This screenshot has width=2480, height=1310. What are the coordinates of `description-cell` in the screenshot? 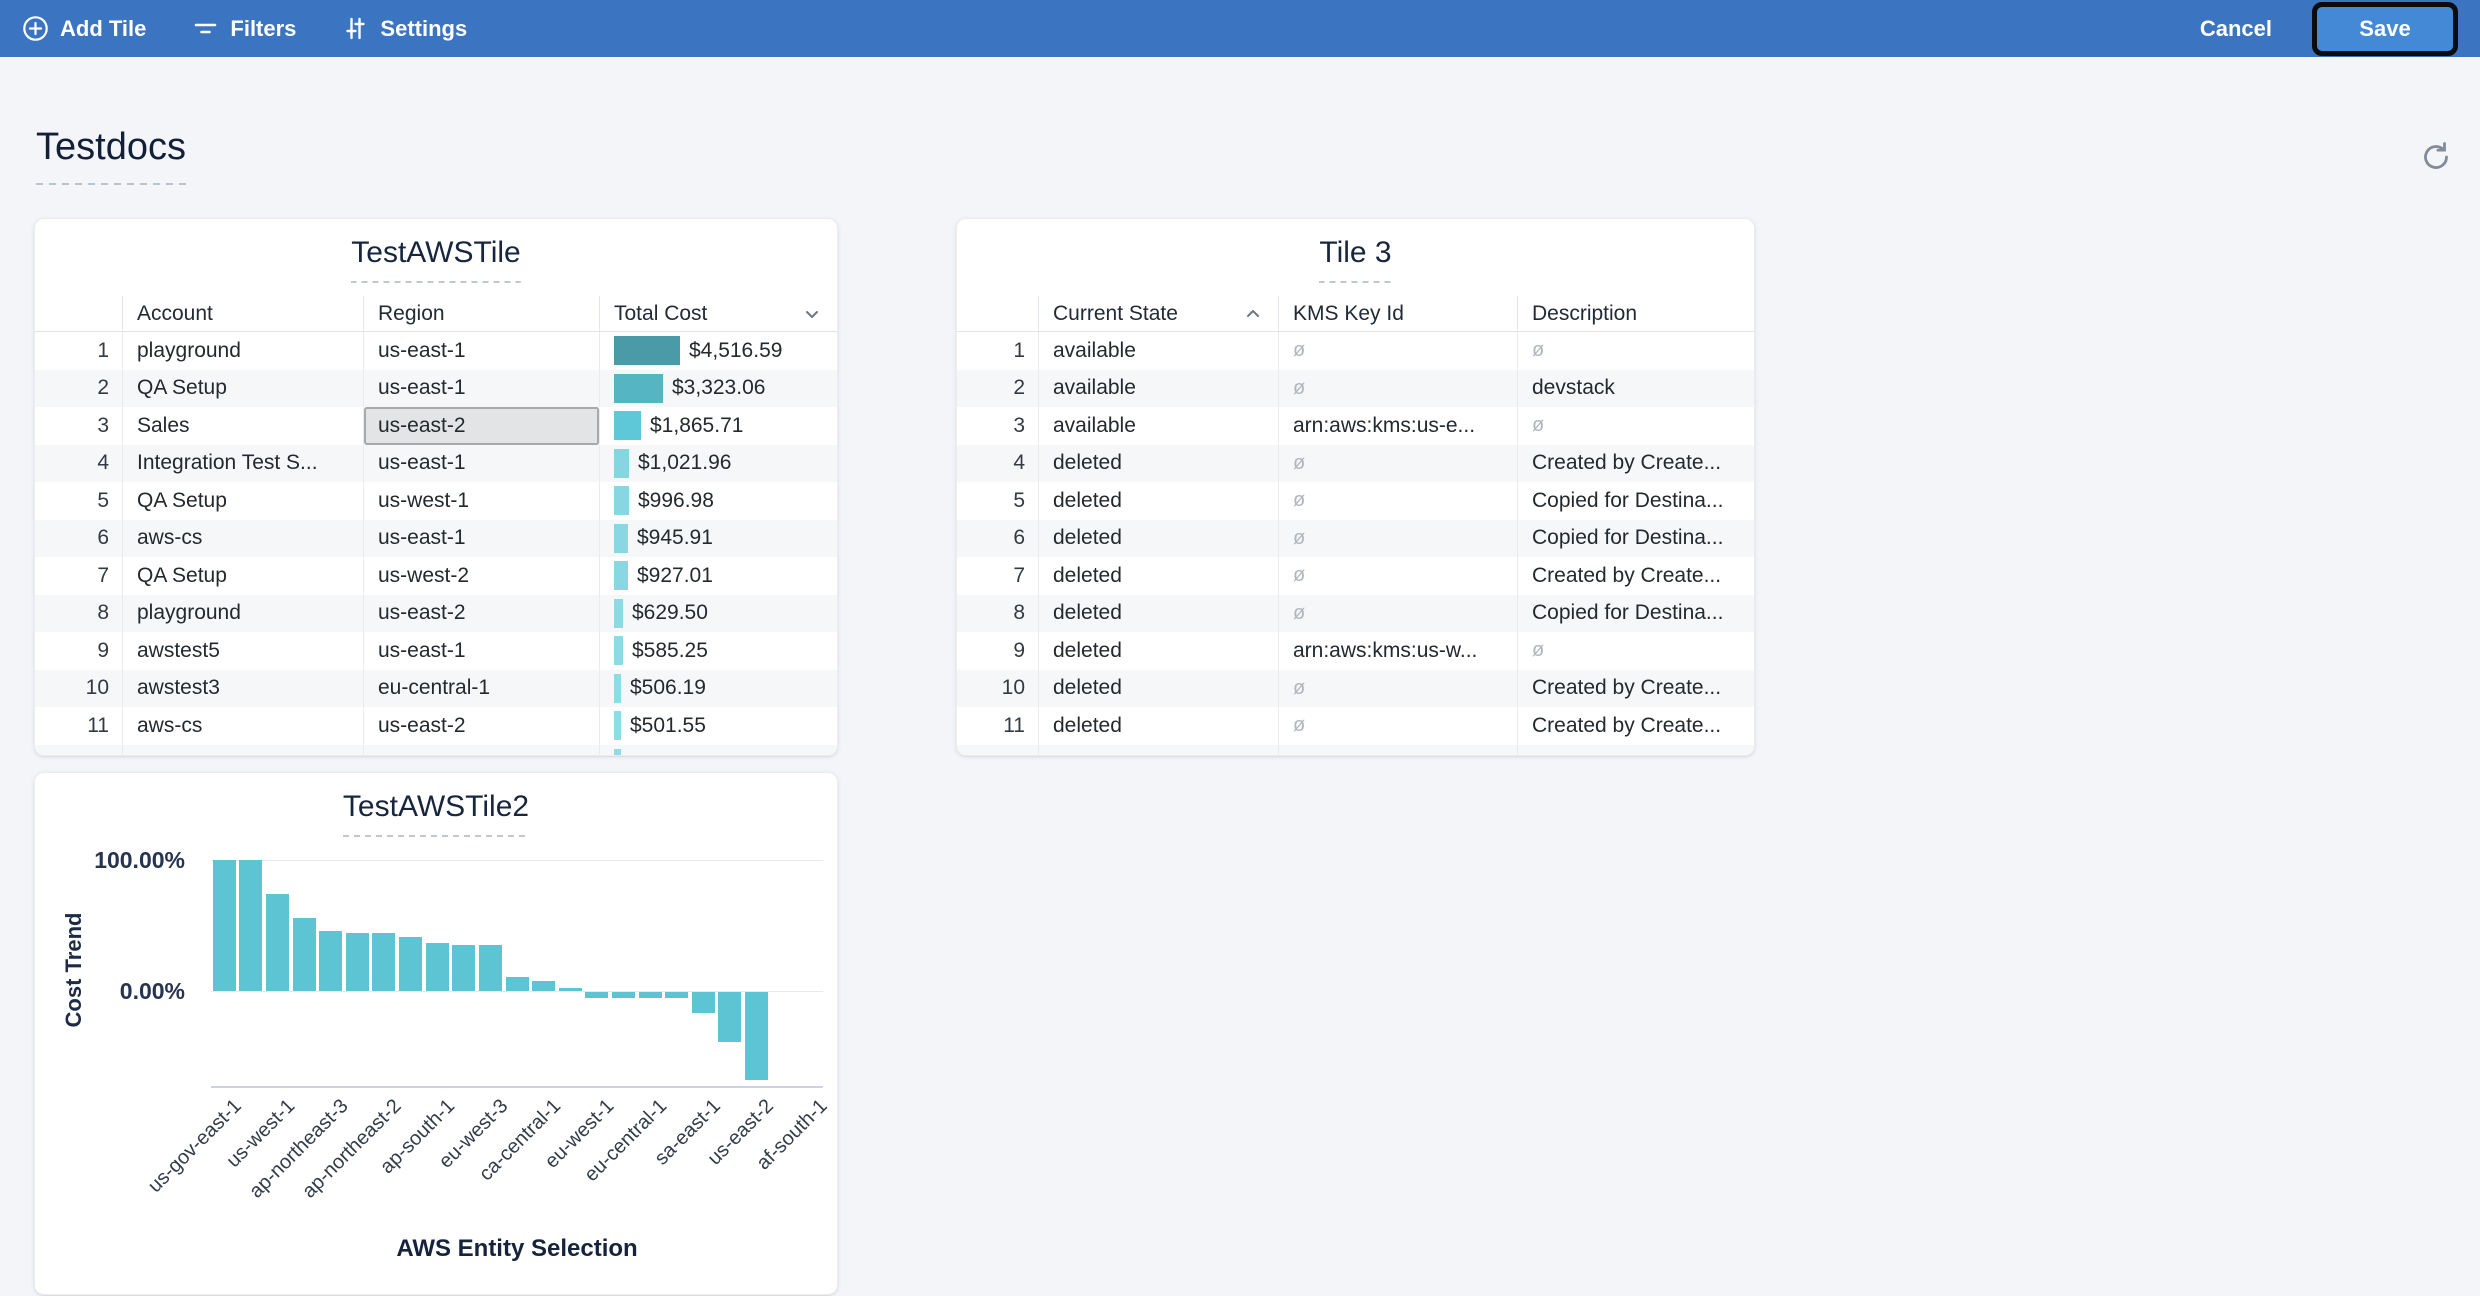 It's located at (1636, 750).